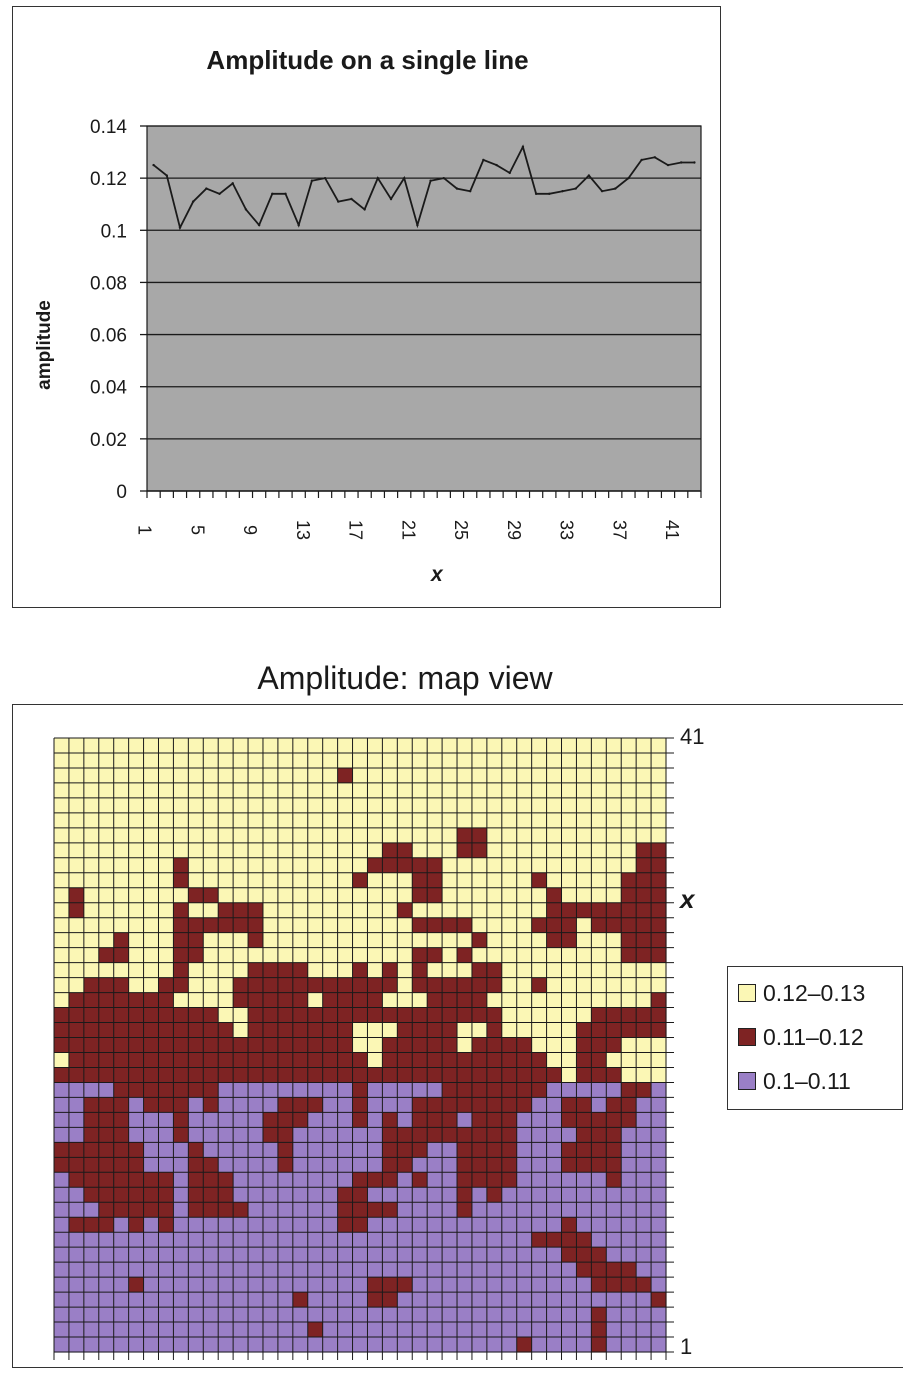 This screenshot has width=903, height=1374. What do you see at coordinates (461, 530) in the screenshot?
I see `x-tick-label: 25` at bounding box center [461, 530].